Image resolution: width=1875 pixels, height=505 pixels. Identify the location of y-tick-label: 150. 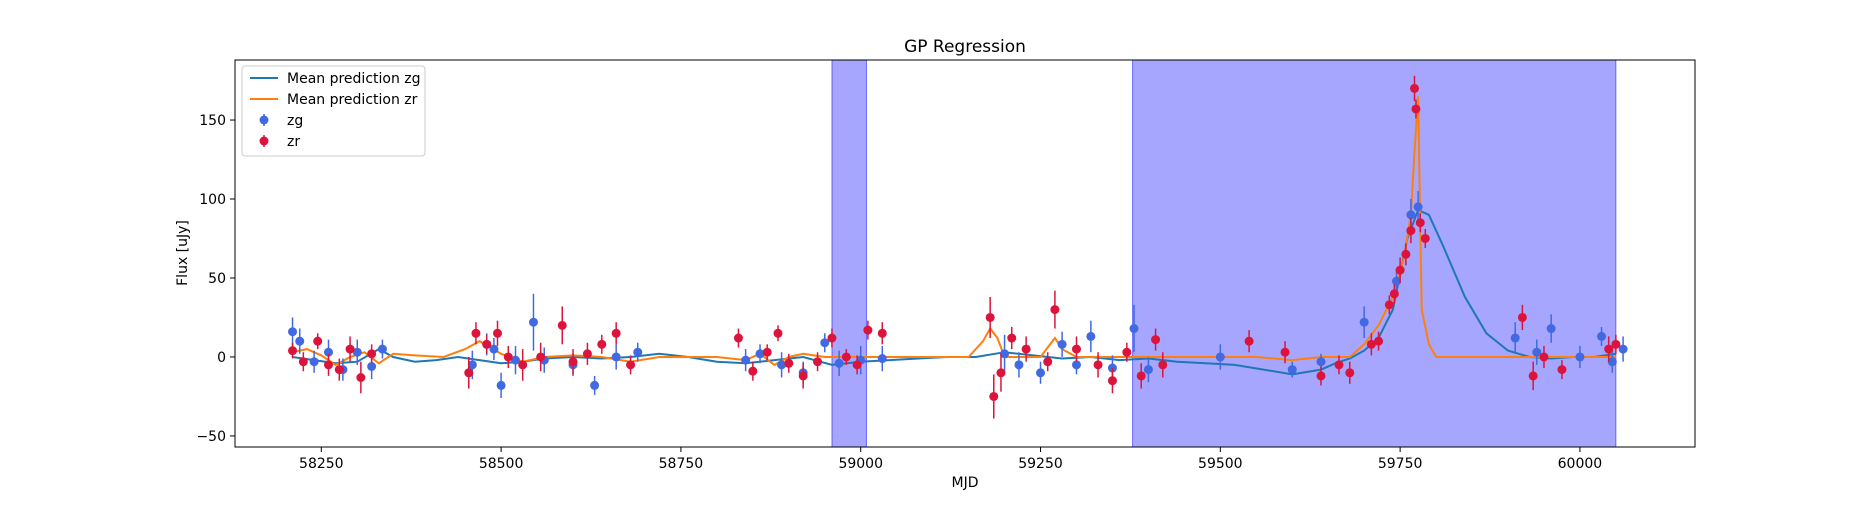
(212, 121).